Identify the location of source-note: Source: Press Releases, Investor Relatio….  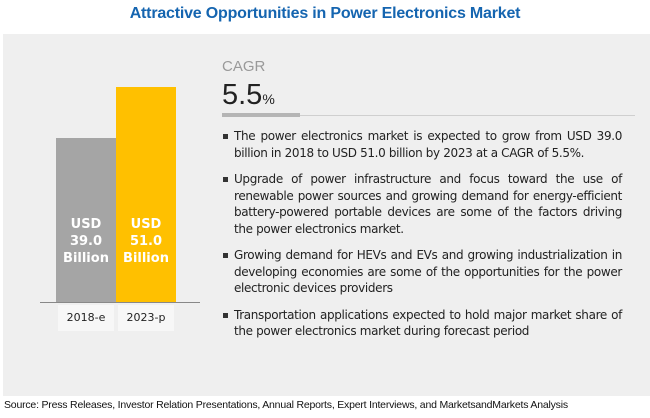
(286, 405).